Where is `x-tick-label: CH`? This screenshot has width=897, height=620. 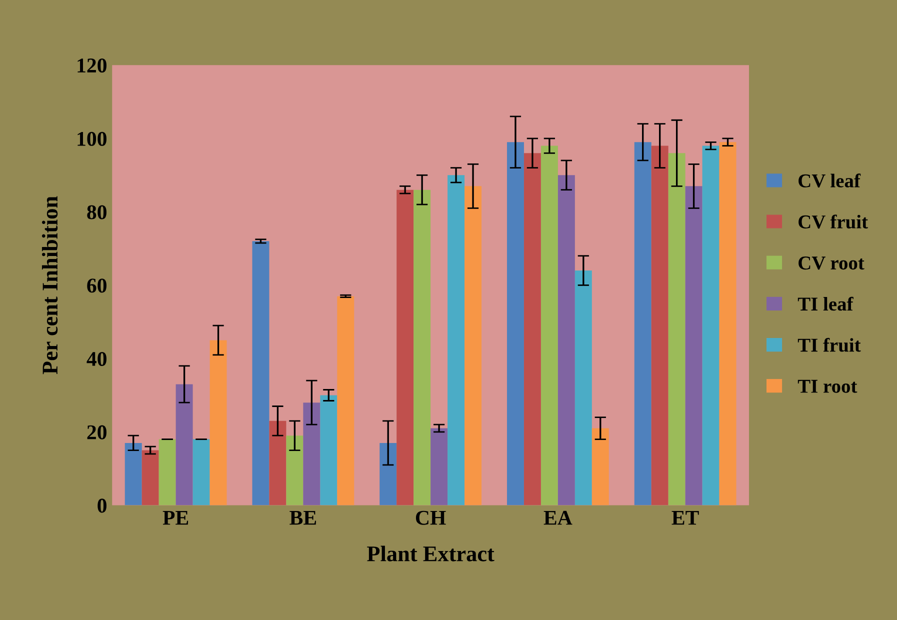 x-tick-label: CH is located at coordinates (431, 517).